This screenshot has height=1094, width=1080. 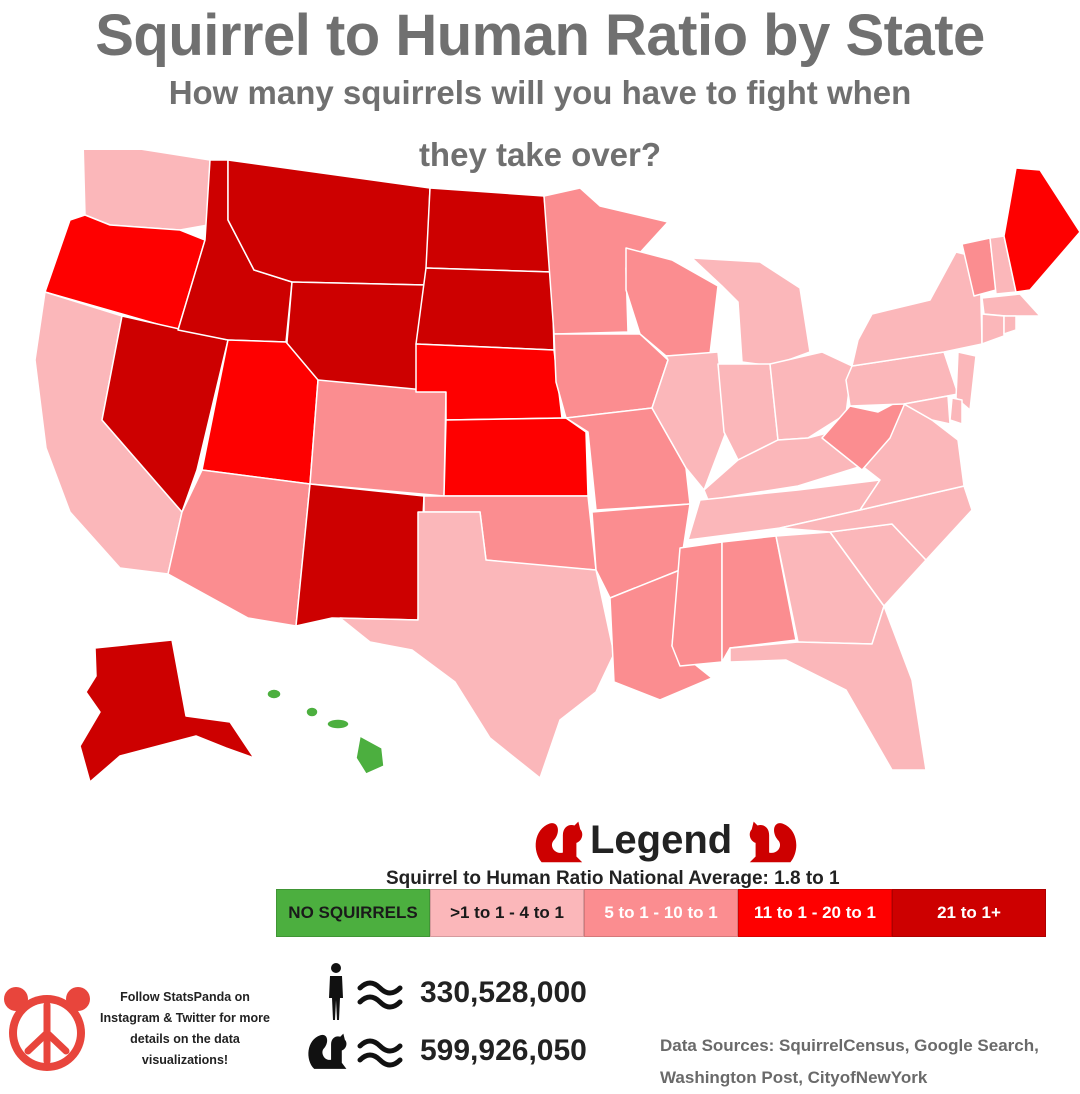 I want to click on state-NC, so click(x=876, y=523).